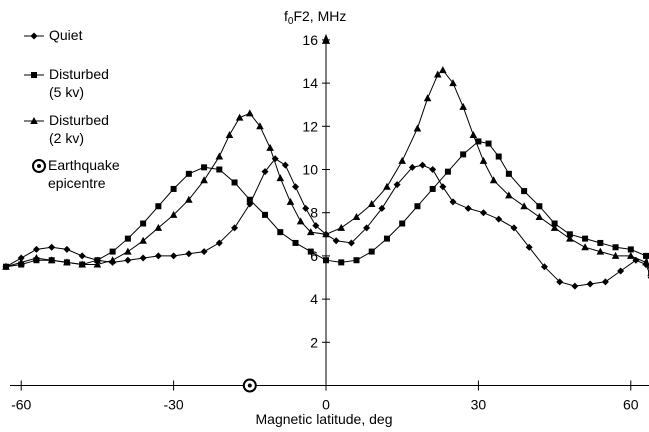 Image resolution: width=649 pixels, height=432 pixels. I want to click on x-axis-label: Magnetic latitude, deg, so click(324, 419).